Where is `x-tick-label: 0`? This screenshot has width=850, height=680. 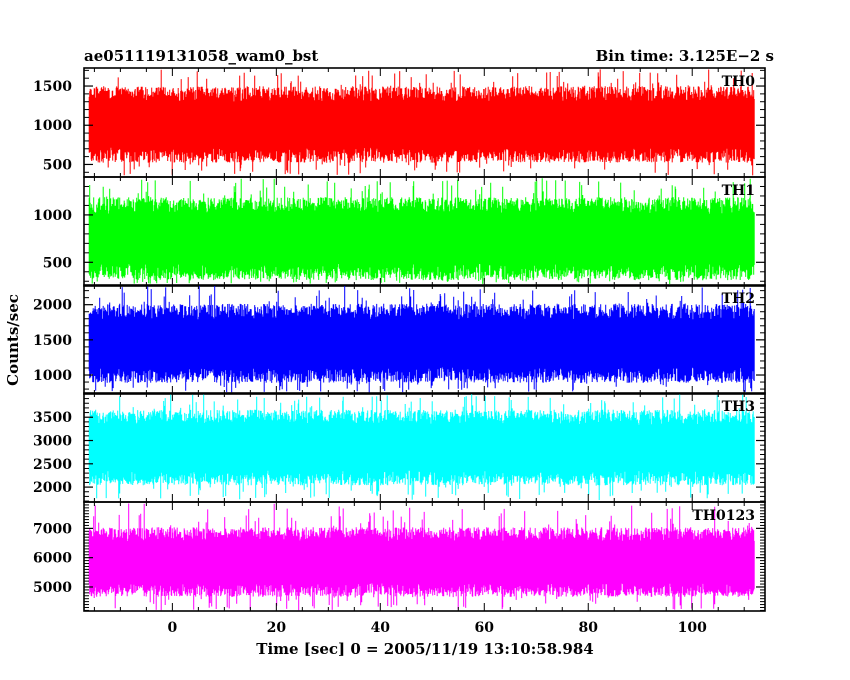
x-tick-label: 0 is located at coordinates (172, 628).